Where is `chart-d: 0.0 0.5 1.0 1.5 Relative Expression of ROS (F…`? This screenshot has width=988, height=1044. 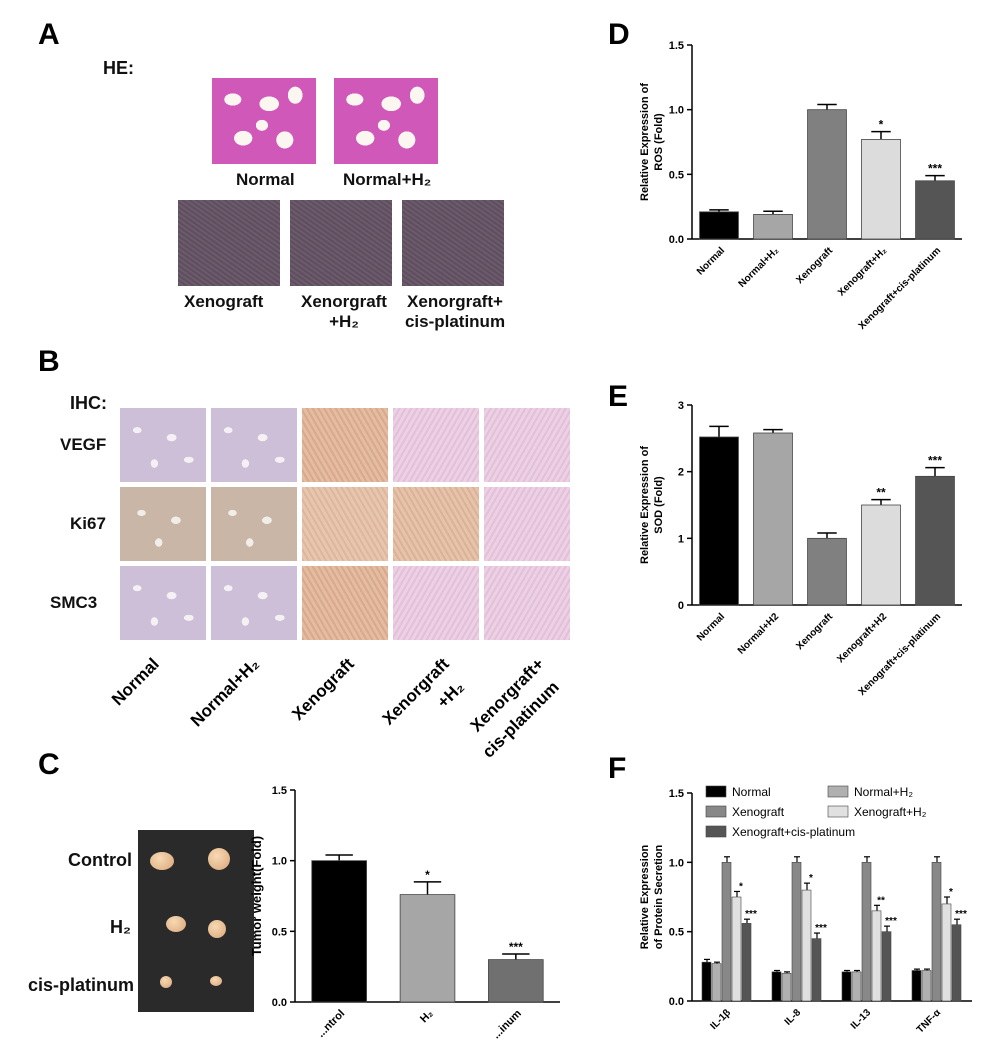
chart-d: 0.0 0.5 1.0 1.5 Relative Expression of ROS (F… is located at coordinates (800, 186).